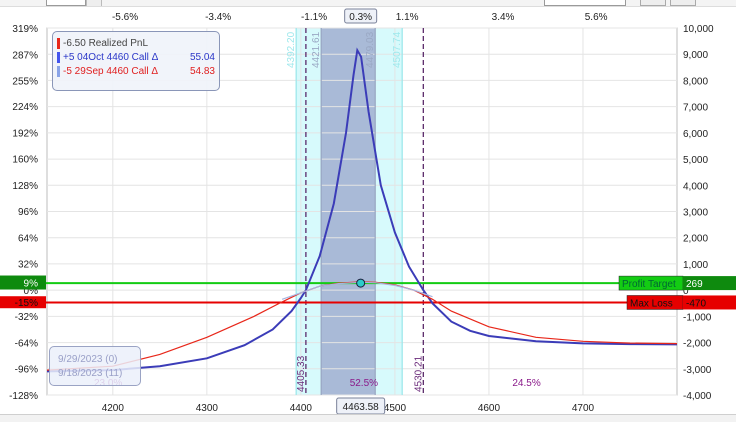 The width and height of the screenshot is (736, 422). What do you see at coordinates (125, 17) in the screenshot?
I see `top-axis-tick-label: -5.6%` at bounding box center [125, 17].